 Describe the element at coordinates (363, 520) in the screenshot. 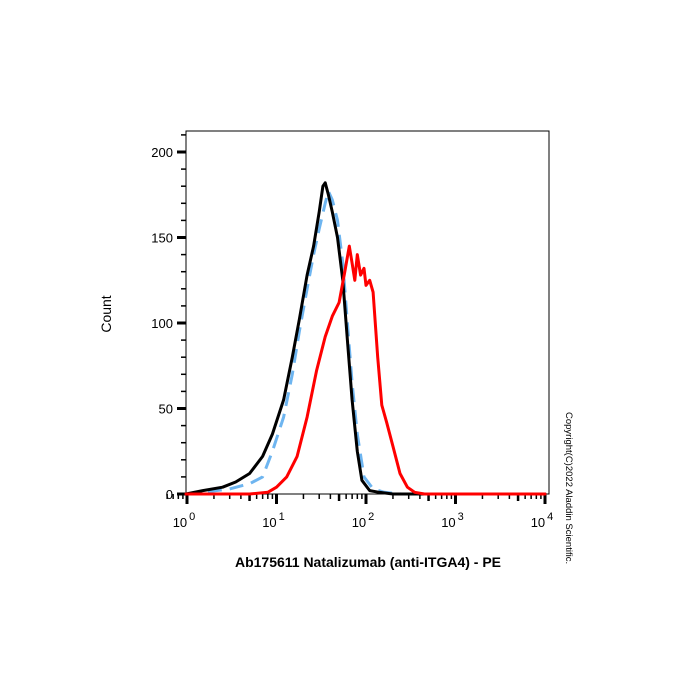

I see `x-tick-label: 10 2` at that location.